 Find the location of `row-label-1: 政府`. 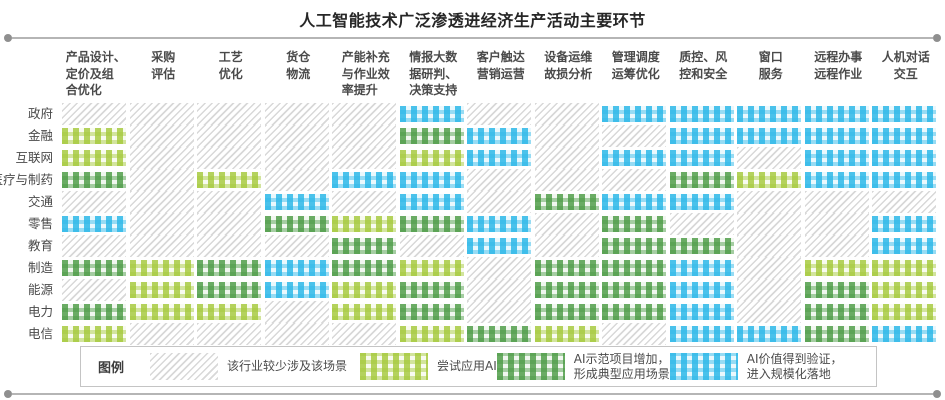

row-label-1: 政府 is located at coordinates (29, 114).